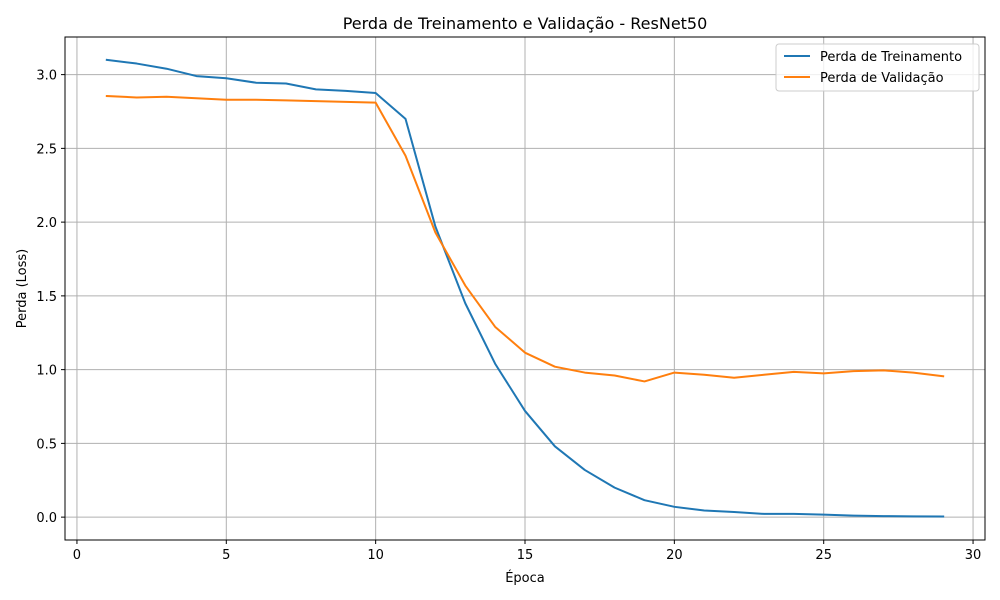 This screenshot has width=1000, height=600. Describe the element at coordinates (891, 57) in the screenshot. I see `legend-label-training: Perda de Treinamento` at that location.